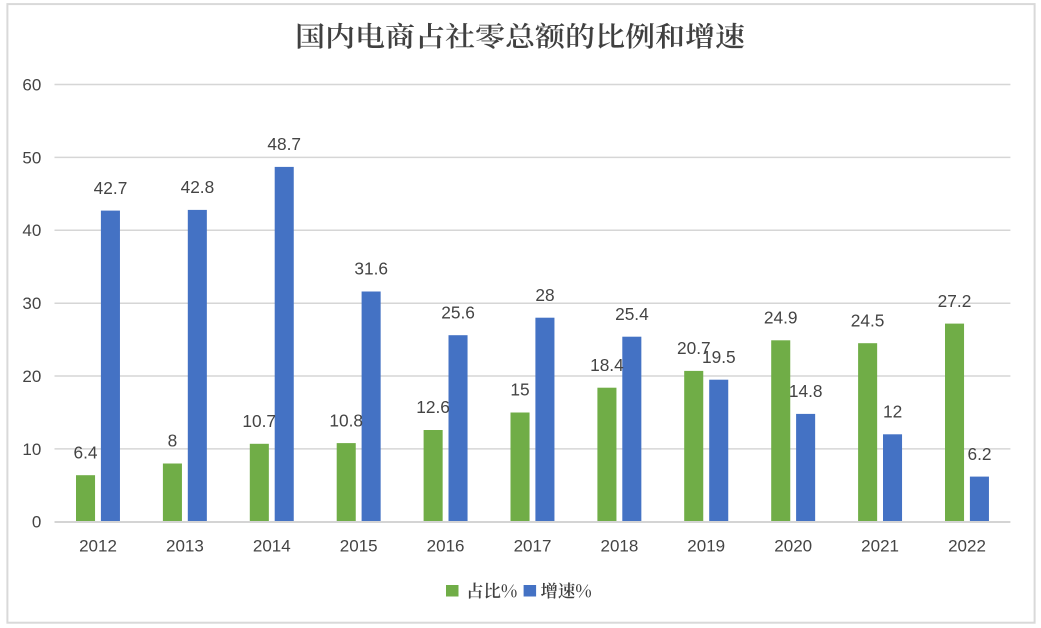 The height and width of the screenshot is (628, 1041). Describe the element at coordinates (458, 312) in the screenshot. I see `svg-text: 25.6` at that location.